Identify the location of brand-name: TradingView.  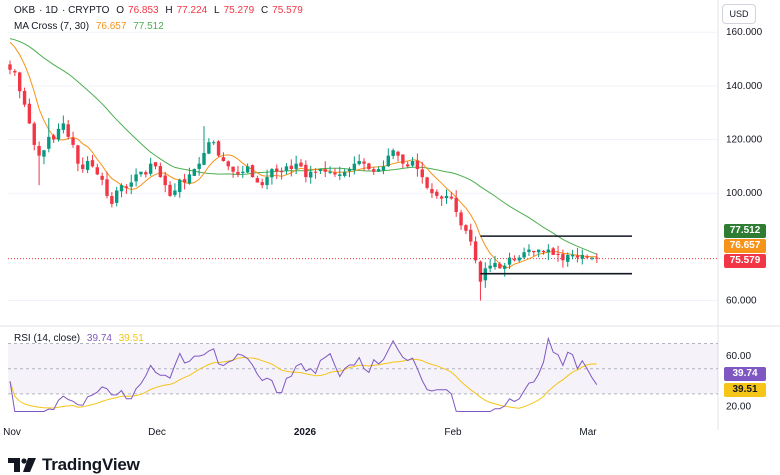
(91, 464).